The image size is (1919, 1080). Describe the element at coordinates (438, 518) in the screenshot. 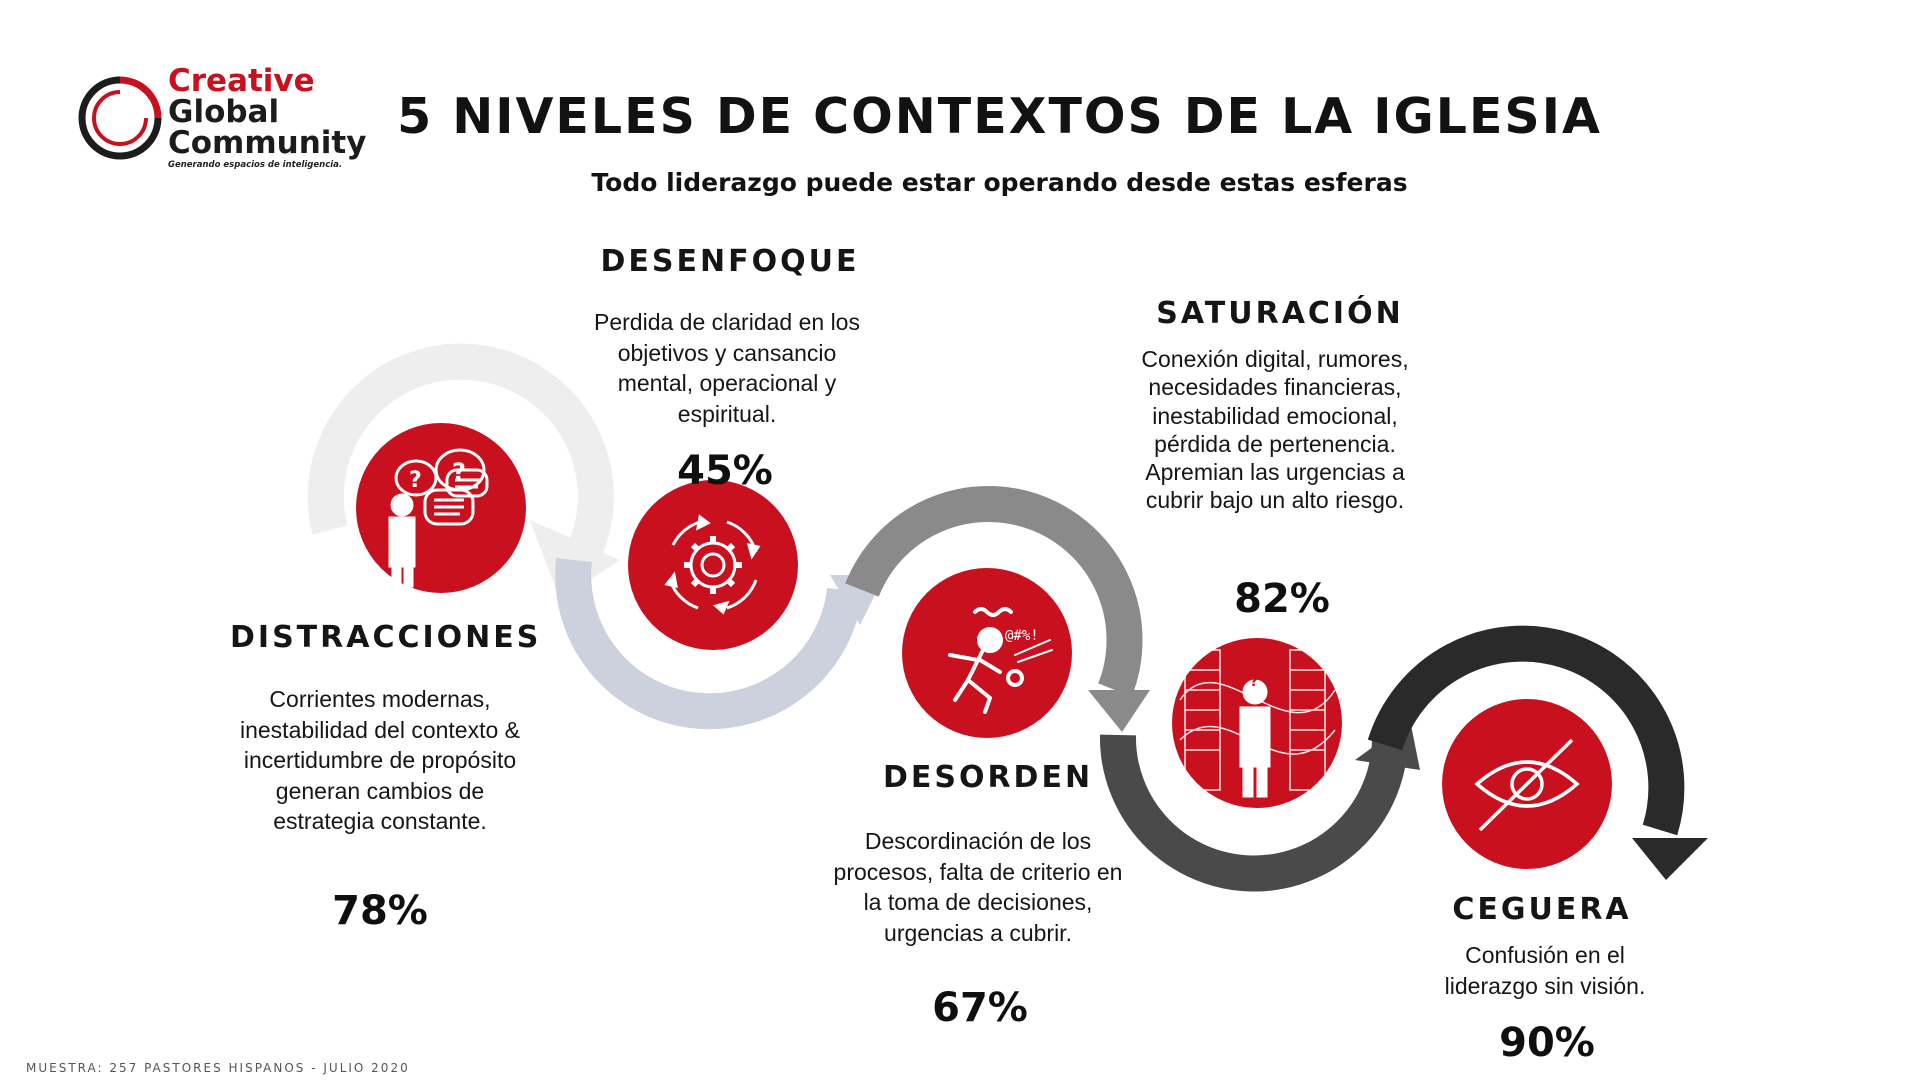

I see `confused-person-speech-bubbles-icon: ? ?` at that location.